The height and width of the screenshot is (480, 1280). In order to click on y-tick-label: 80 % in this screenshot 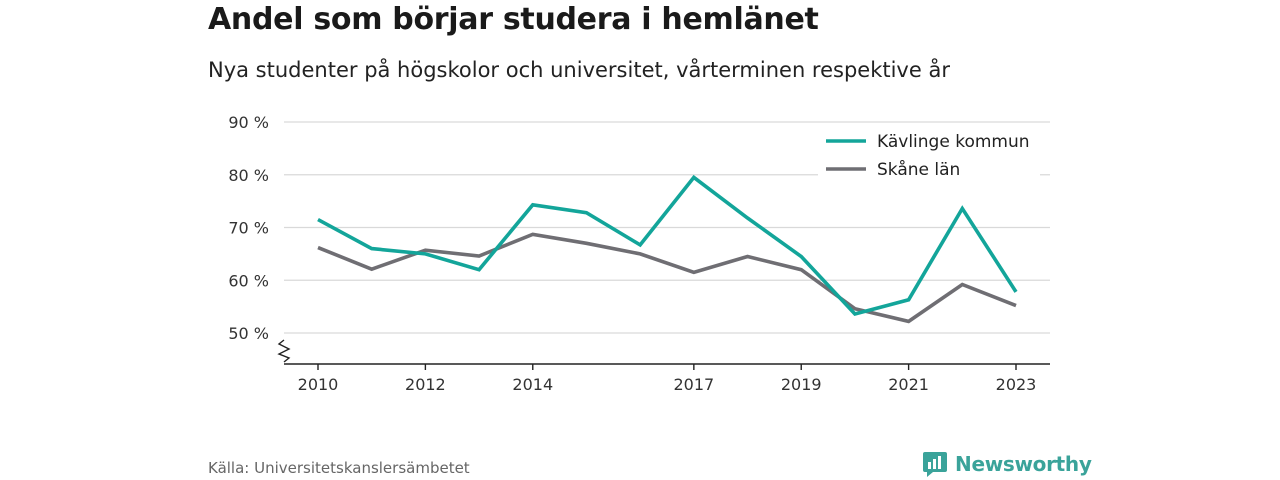, I will do `click(248, 175)`.